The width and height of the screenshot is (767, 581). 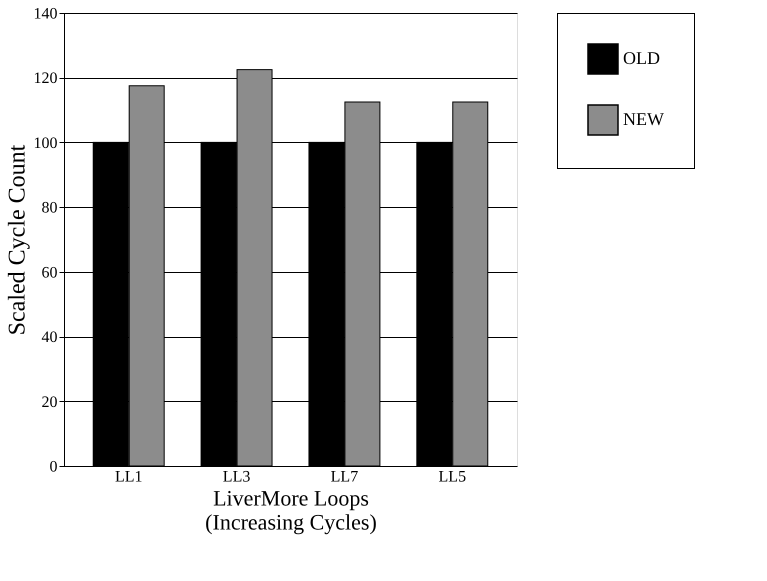 What do you see at coordinates (50, 208) in the screenshot?
I see `y-tick-label: 80` at bounding box center [50, 208].